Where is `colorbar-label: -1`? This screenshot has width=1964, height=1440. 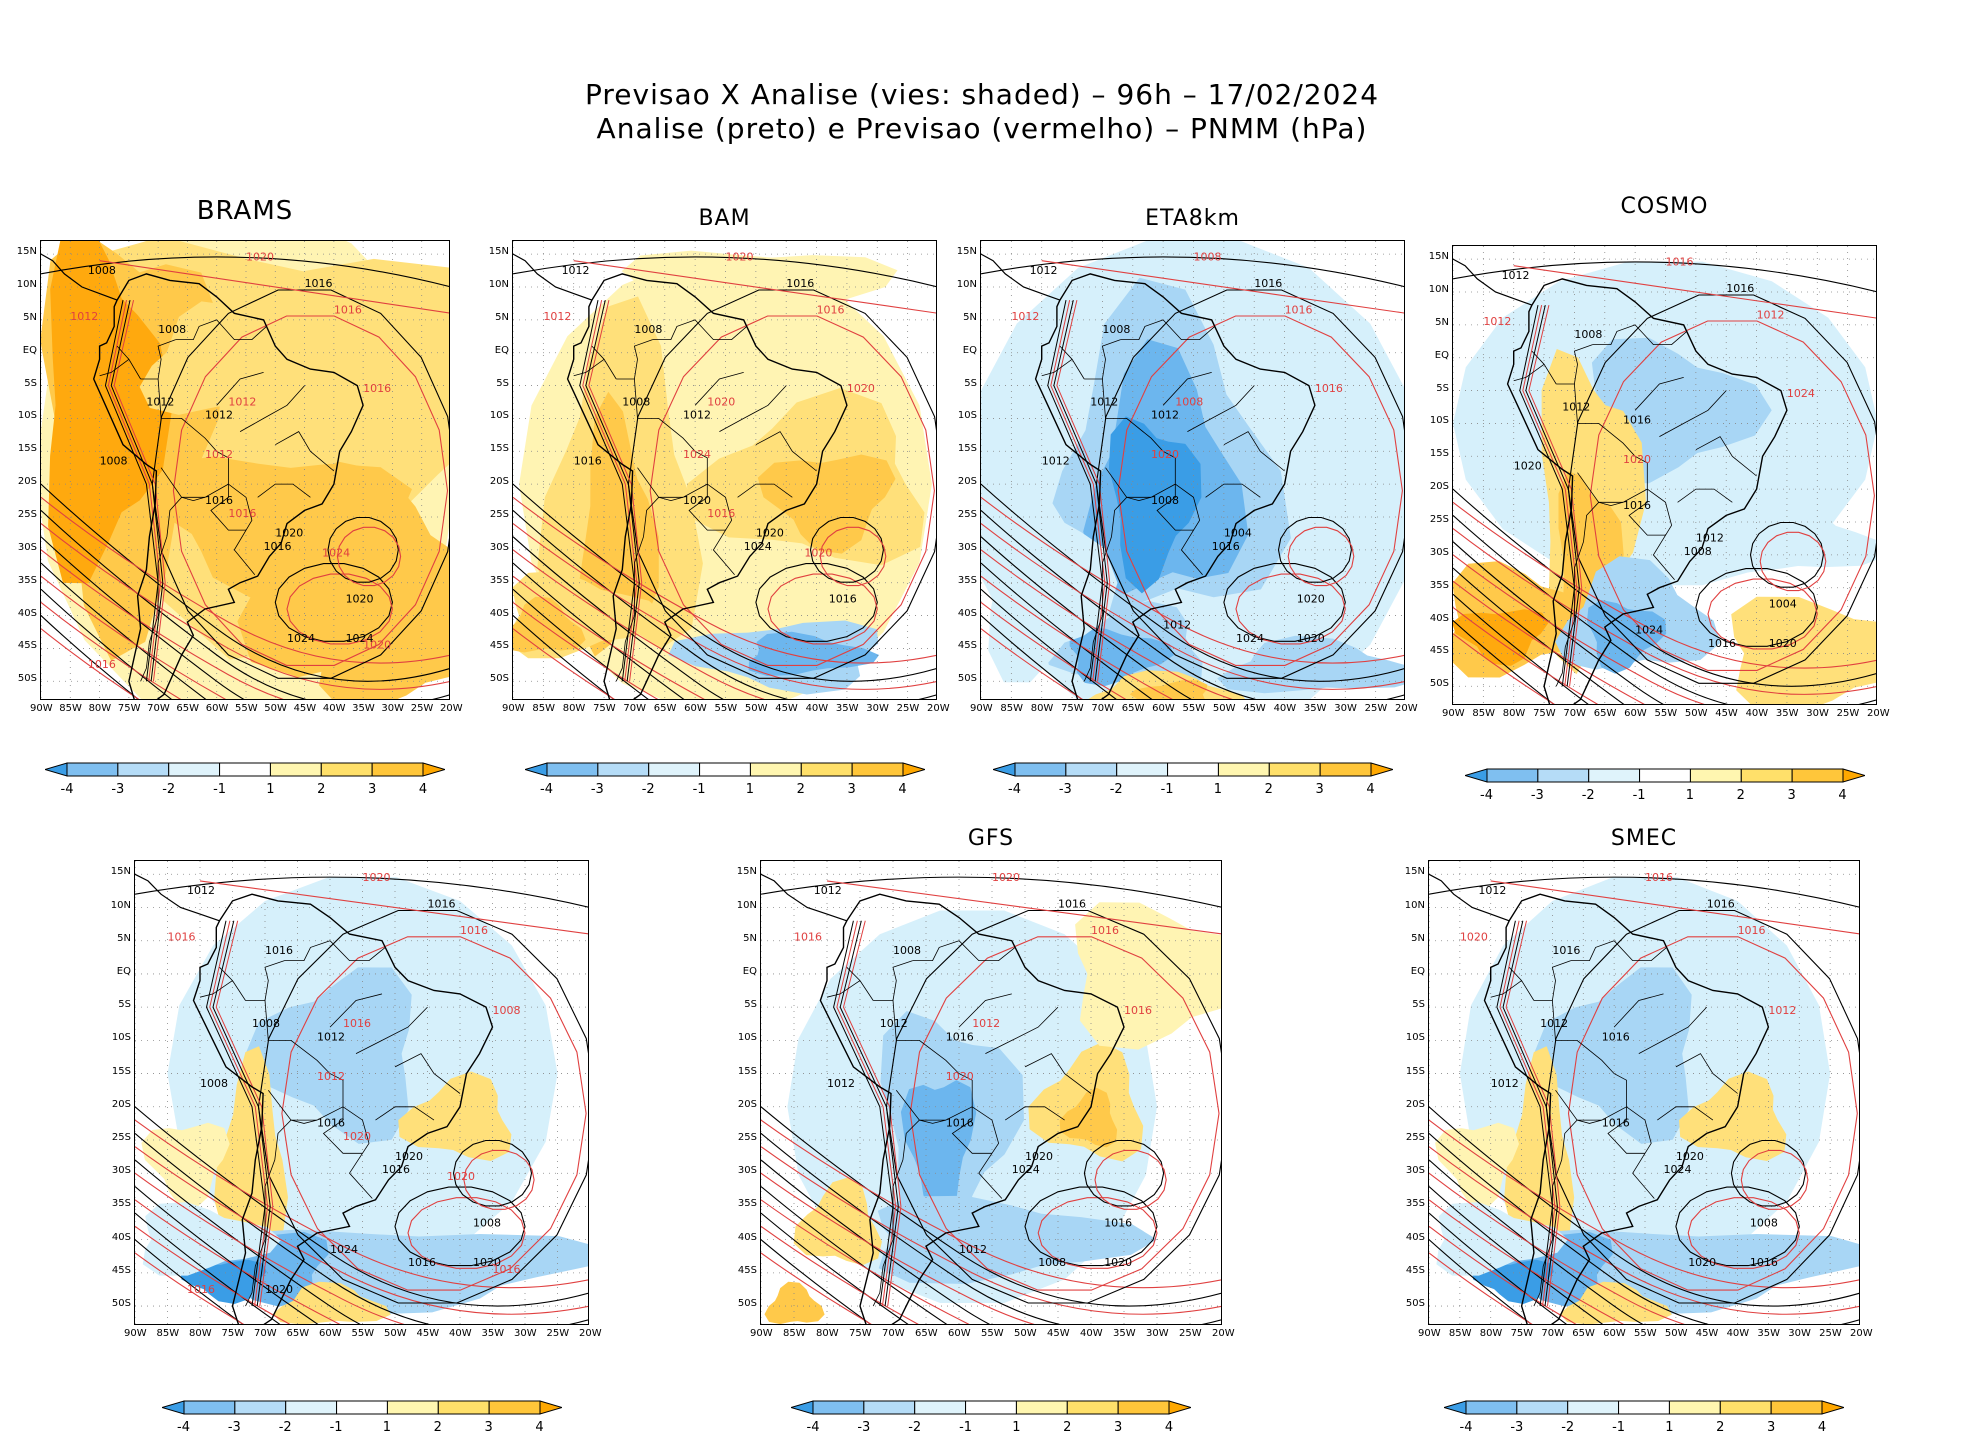 colorbar-label: -1 is located at coordinates (220, 789).